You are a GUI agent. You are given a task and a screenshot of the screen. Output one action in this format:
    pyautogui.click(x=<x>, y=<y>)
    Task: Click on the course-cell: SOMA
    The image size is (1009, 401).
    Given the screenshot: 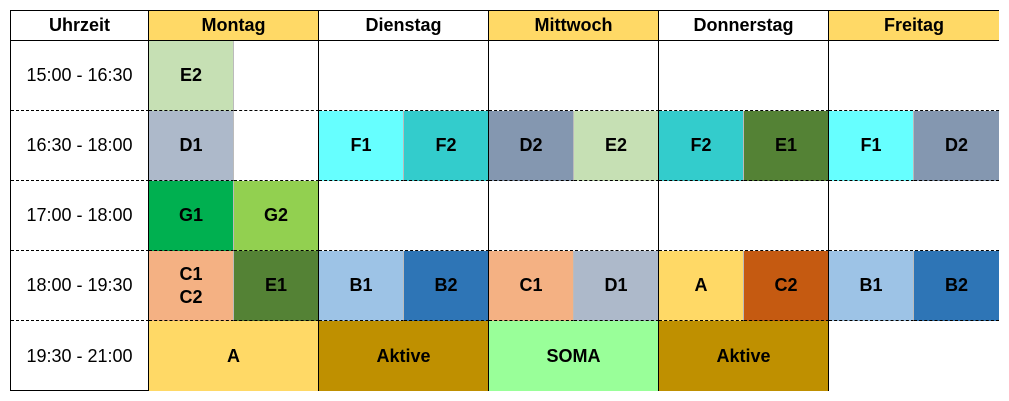 What is the action you would take?
    pyautogui.click(x=574, y=356)
    